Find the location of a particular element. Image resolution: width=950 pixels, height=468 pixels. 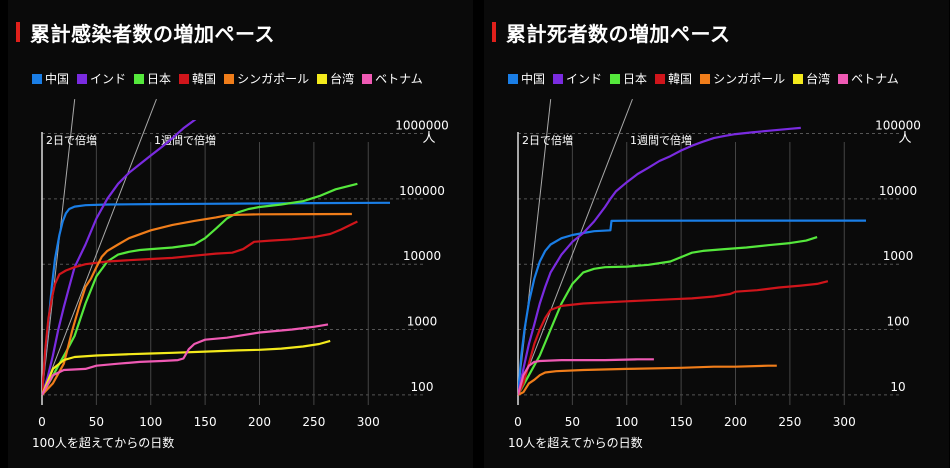

series-line-台湾 is located at coordinates (186, 367).